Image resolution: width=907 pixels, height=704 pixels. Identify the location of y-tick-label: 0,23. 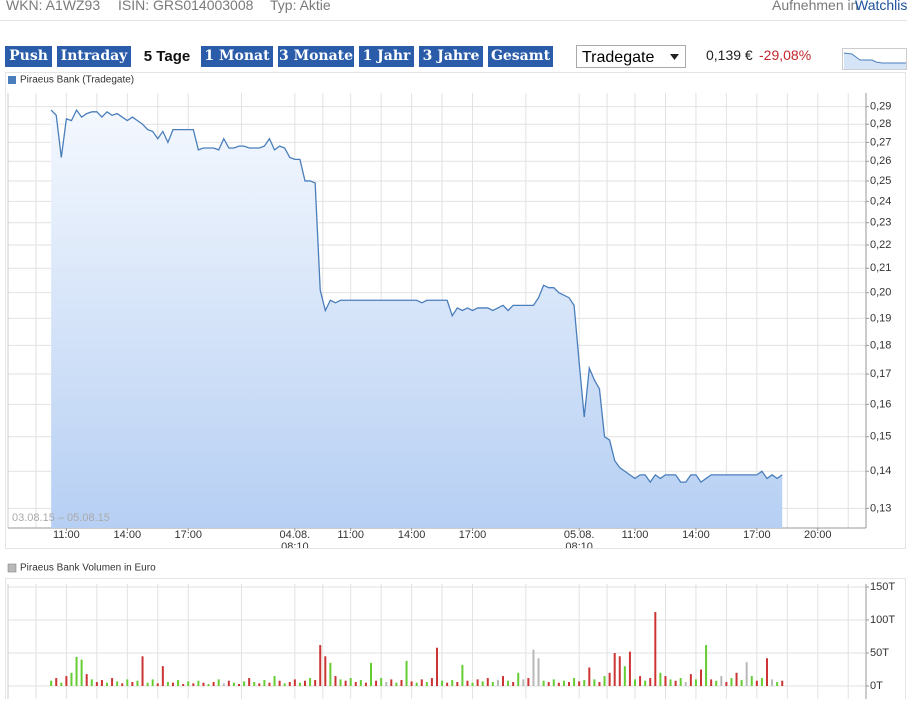
(880, 223).